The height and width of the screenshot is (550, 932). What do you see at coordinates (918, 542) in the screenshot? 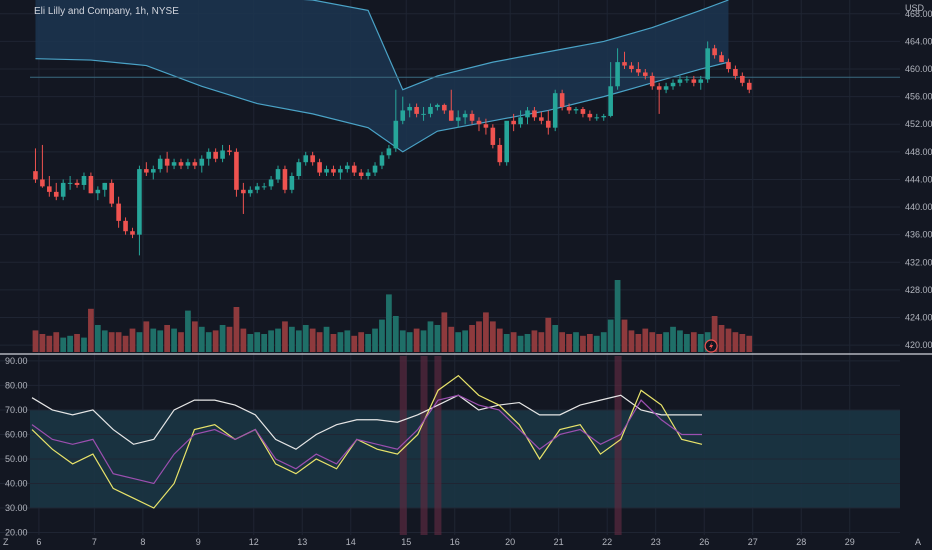
I see `corner-right-label: A` at bounding box center [918, 542].